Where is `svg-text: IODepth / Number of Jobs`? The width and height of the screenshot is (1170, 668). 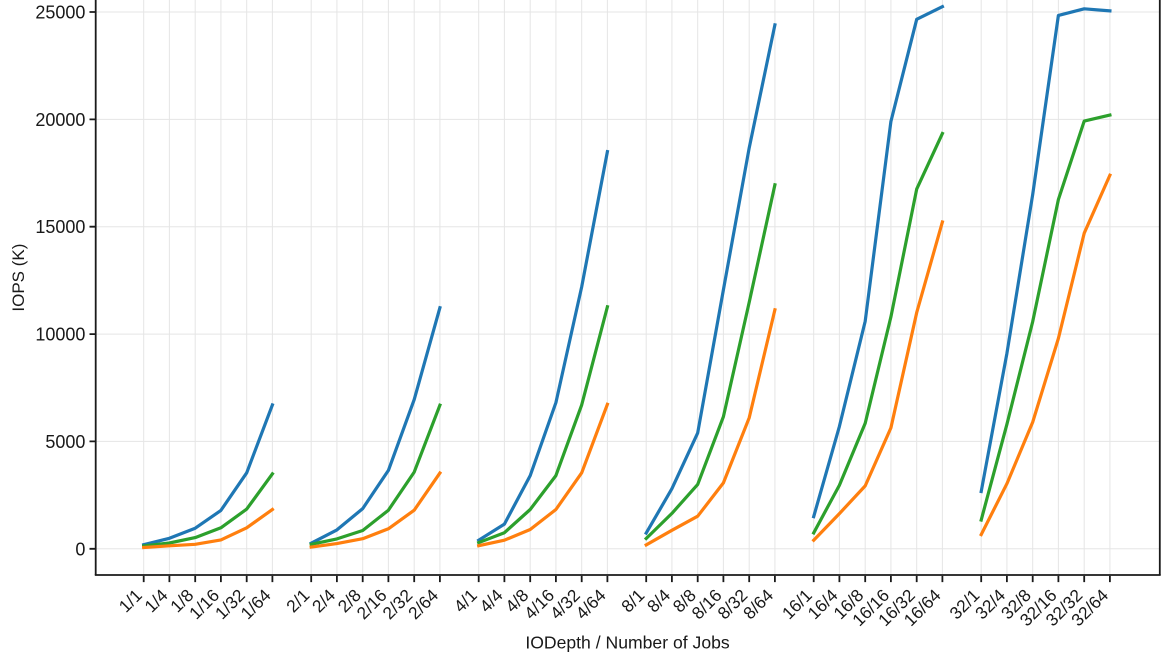
svg-text: IODepth / Number of Jobs is located at coordinates (627, 642).